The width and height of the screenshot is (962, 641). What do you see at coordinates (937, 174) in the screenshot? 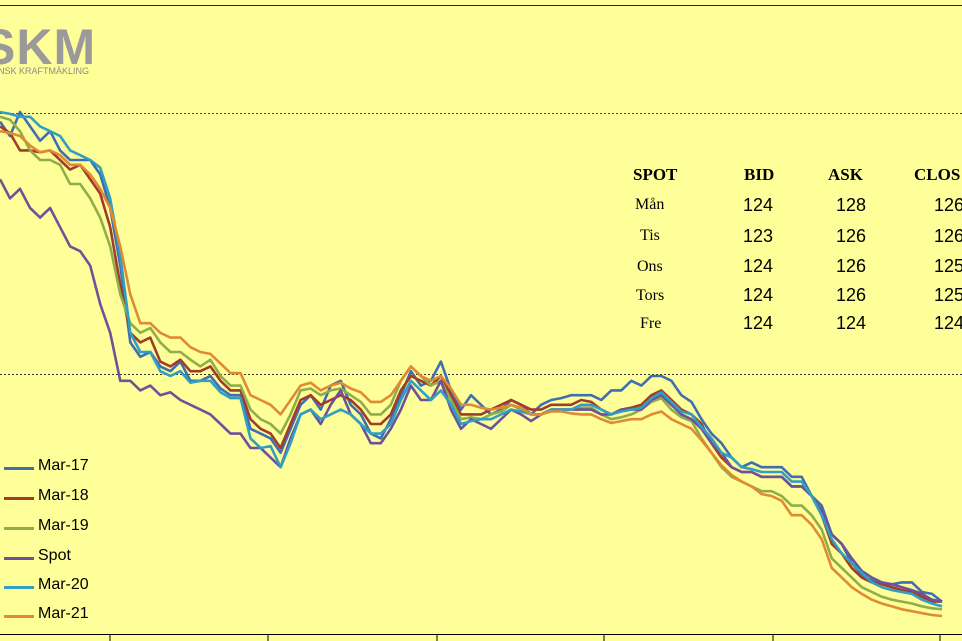
I see `header-close: CLOS` at bounding box center [937, 174].